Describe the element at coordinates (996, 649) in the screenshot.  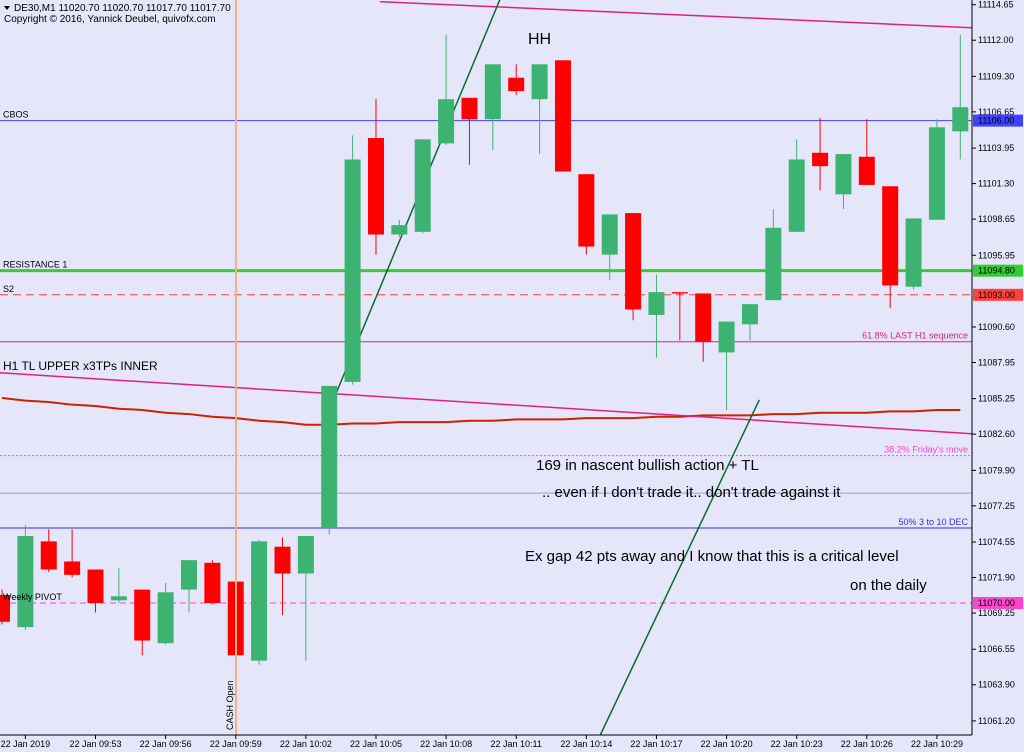
I see `y-tick-label: 11066.55` at that location.